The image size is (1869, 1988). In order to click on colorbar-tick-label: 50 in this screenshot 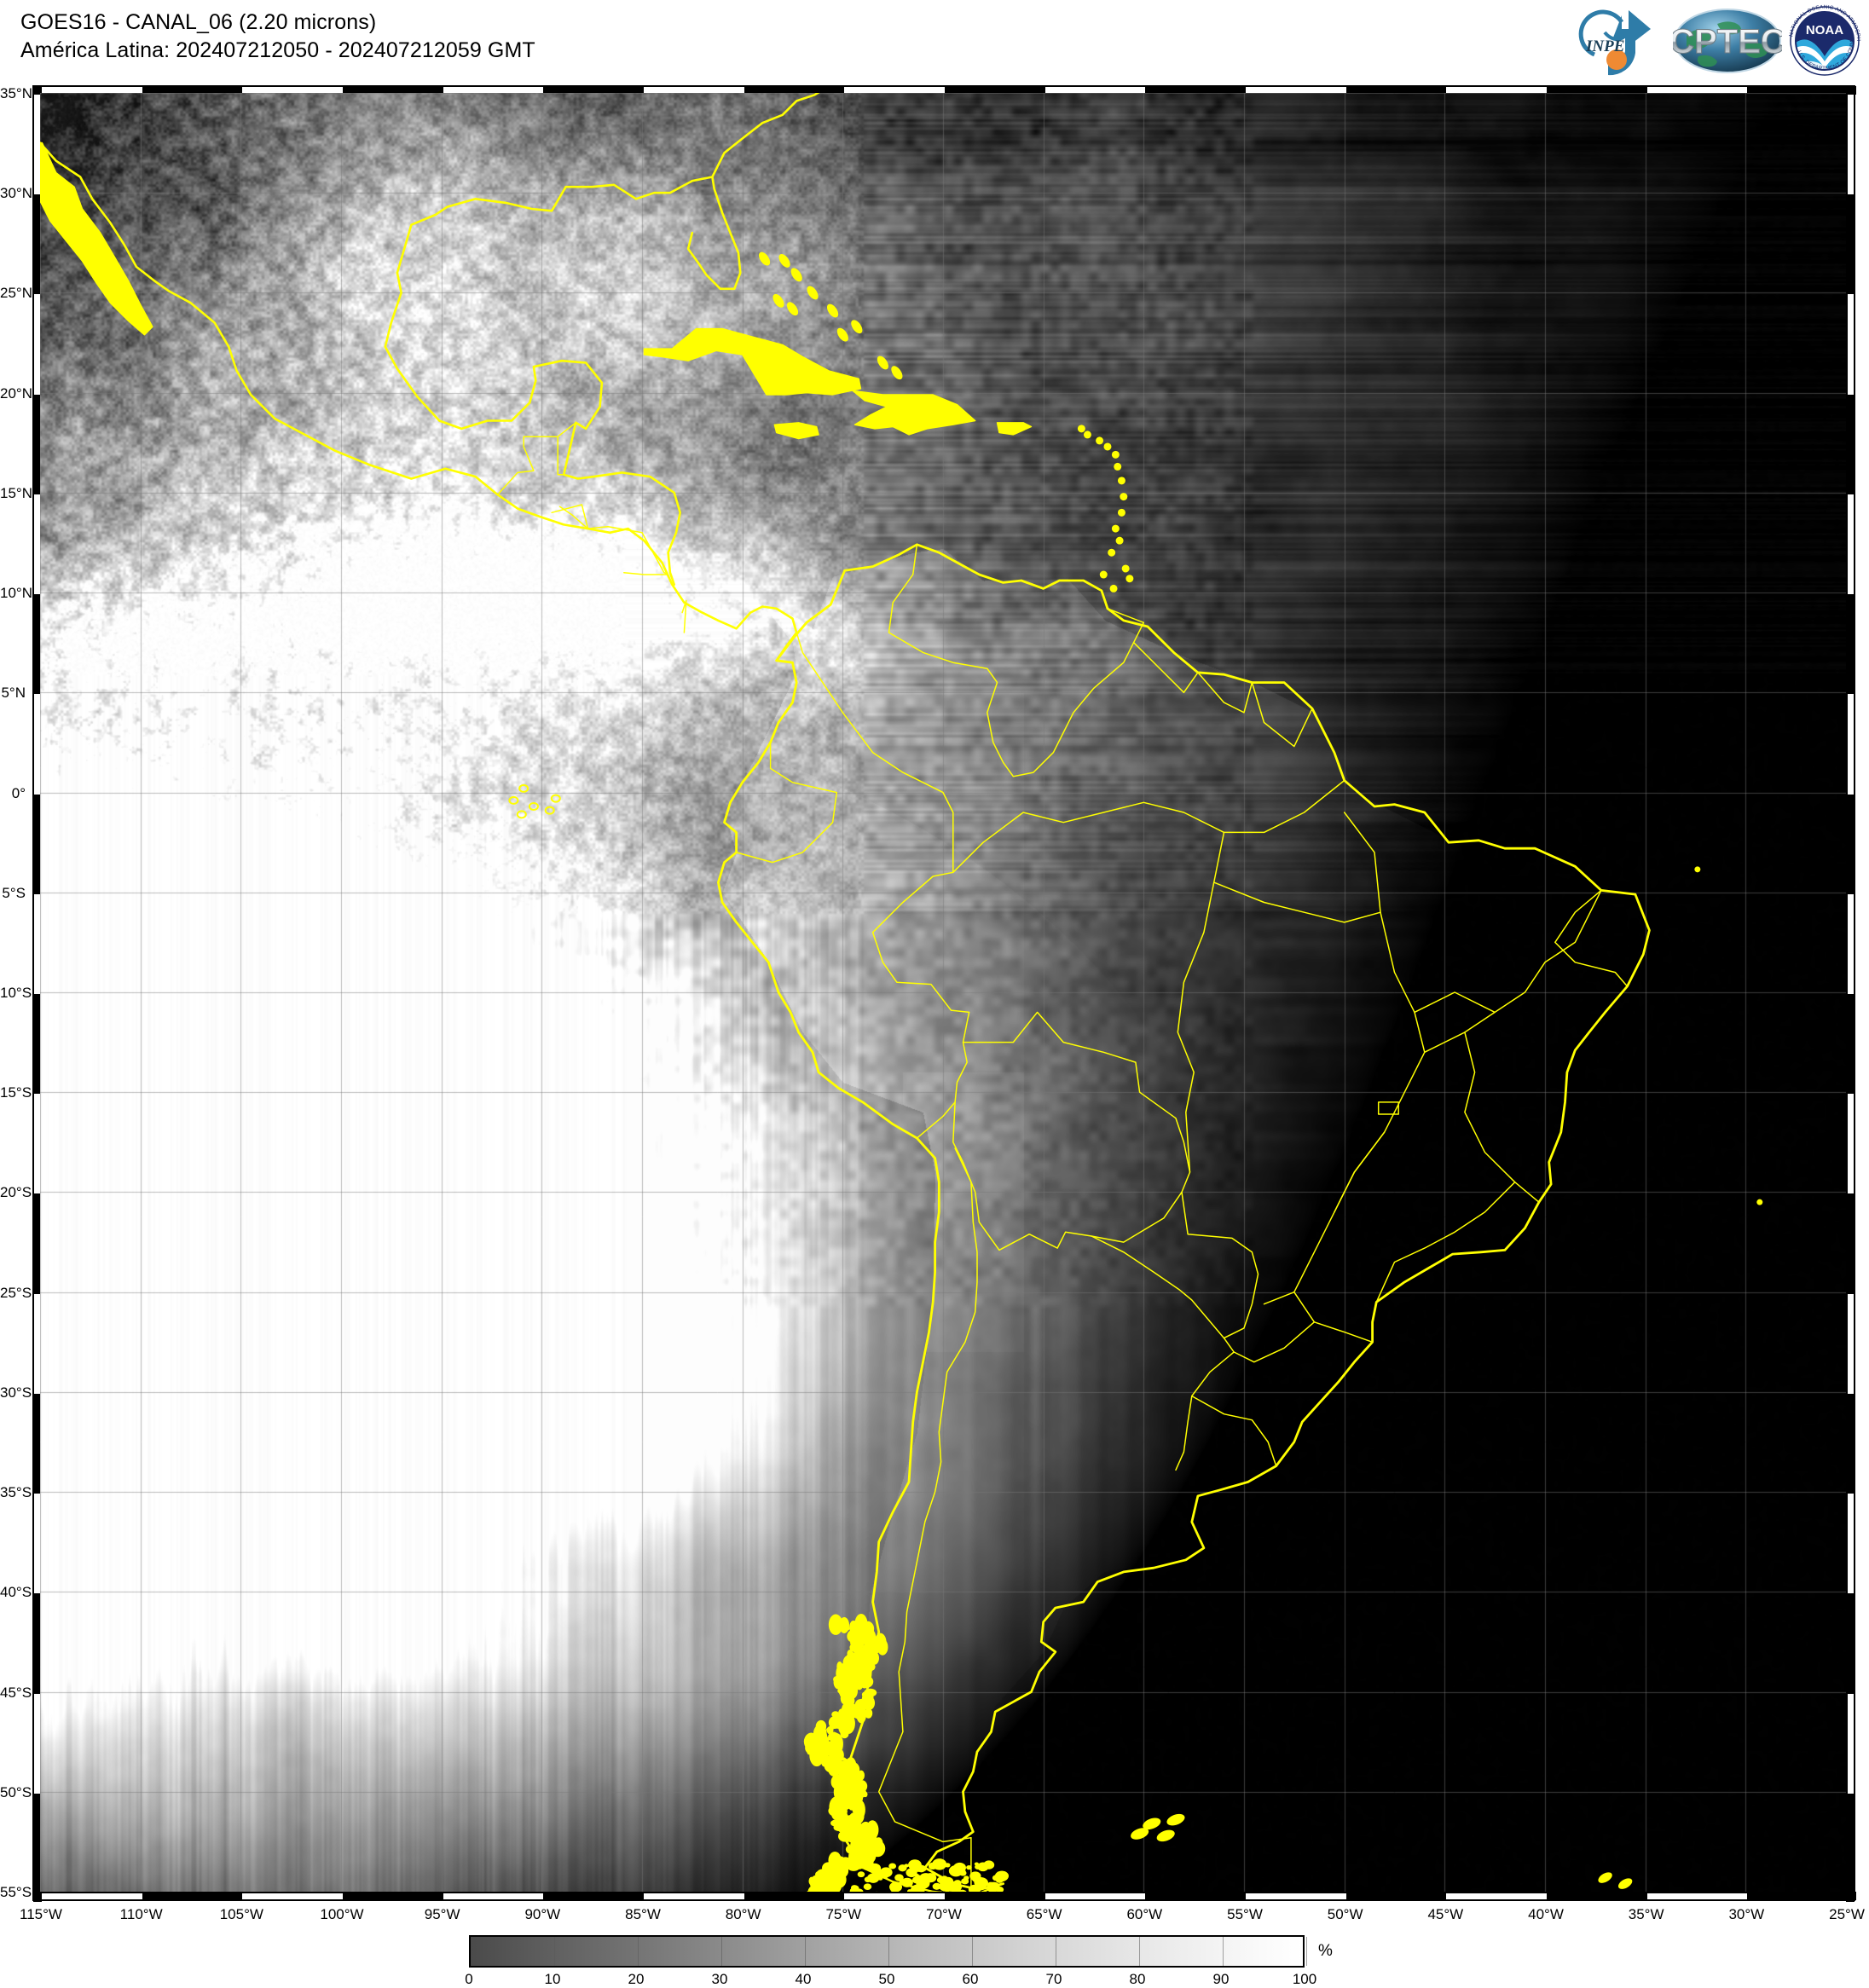, I will do `click(887, 1980)`.